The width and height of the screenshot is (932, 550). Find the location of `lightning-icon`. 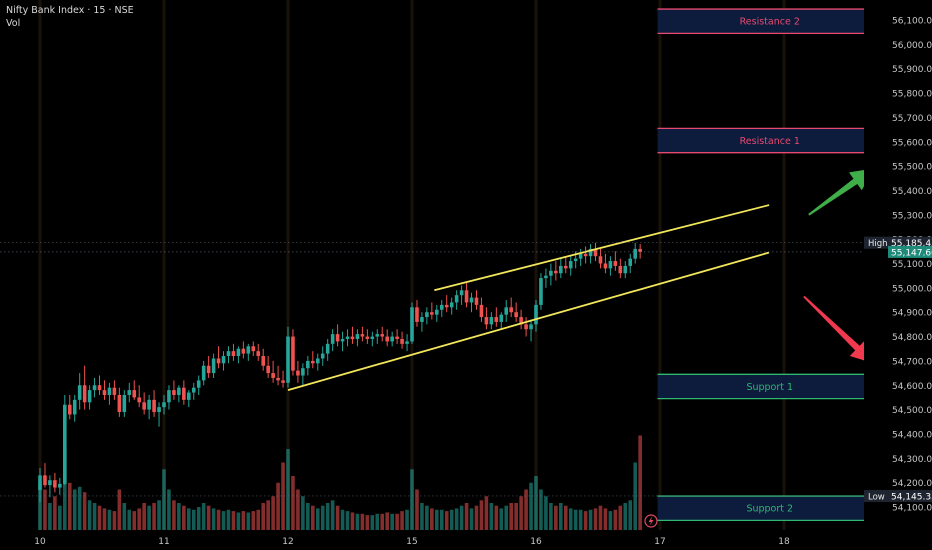

lightning-icon is located at coordinates (651, 521).